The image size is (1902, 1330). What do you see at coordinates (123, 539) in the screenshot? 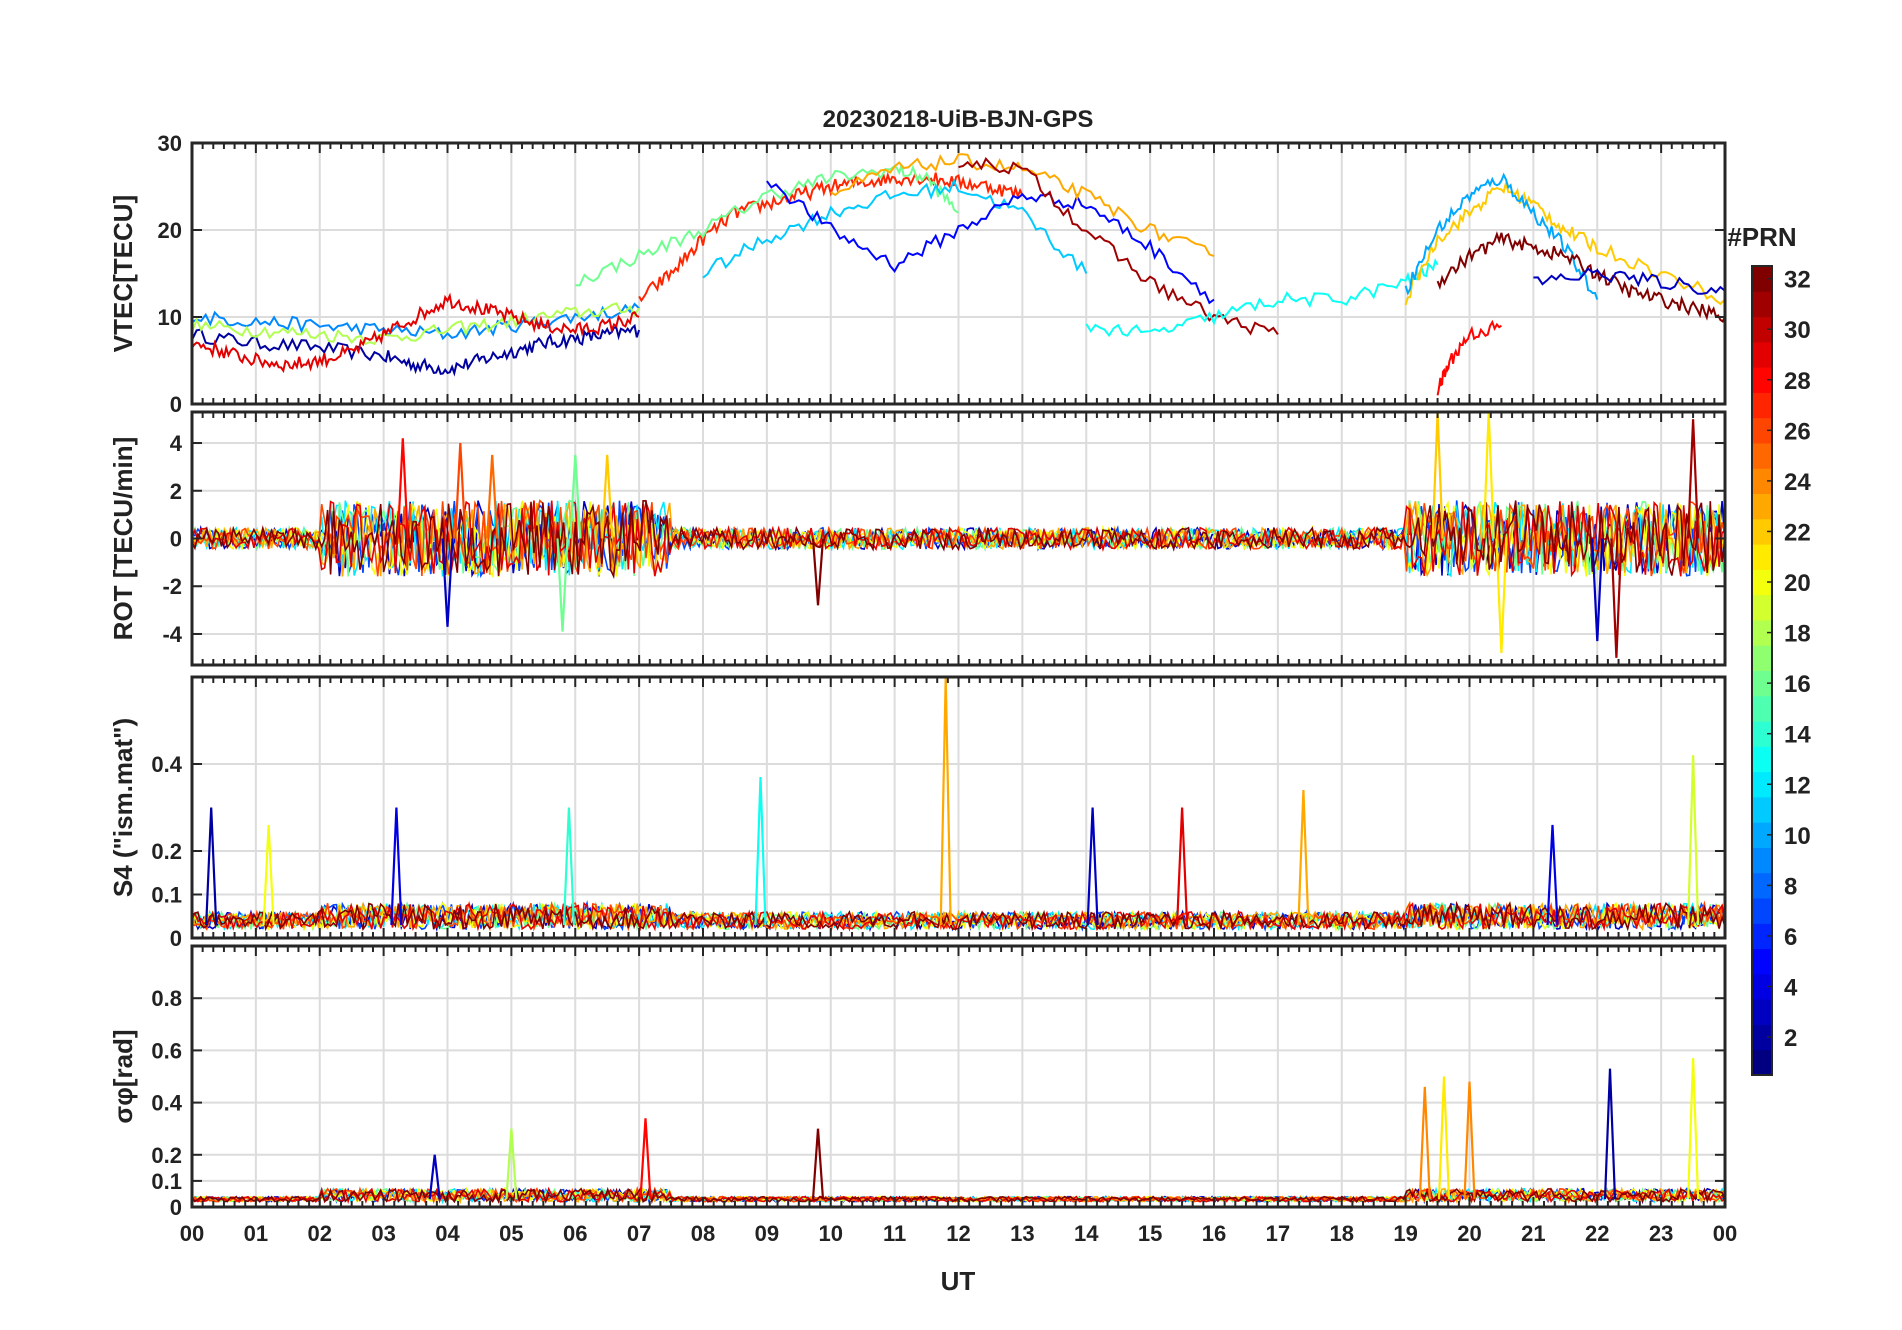
I see `y-axis-label: ROT [TECU/min]` at bounding box center [123, 539].